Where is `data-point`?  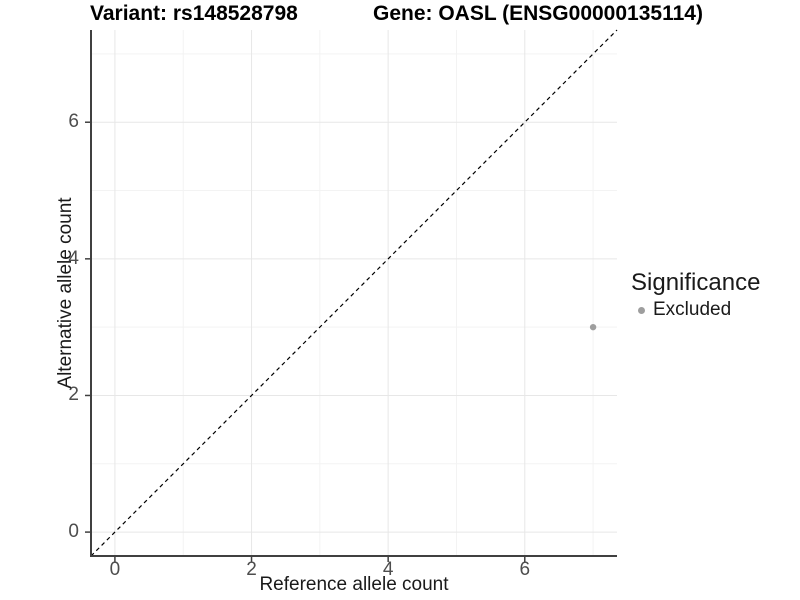 data-point is located at coordinates (593, 327).